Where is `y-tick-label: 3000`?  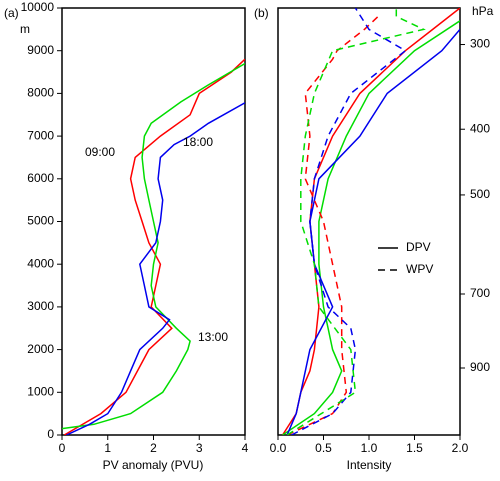 y-tick-label: 3000 is located at coordinates (40, 306).